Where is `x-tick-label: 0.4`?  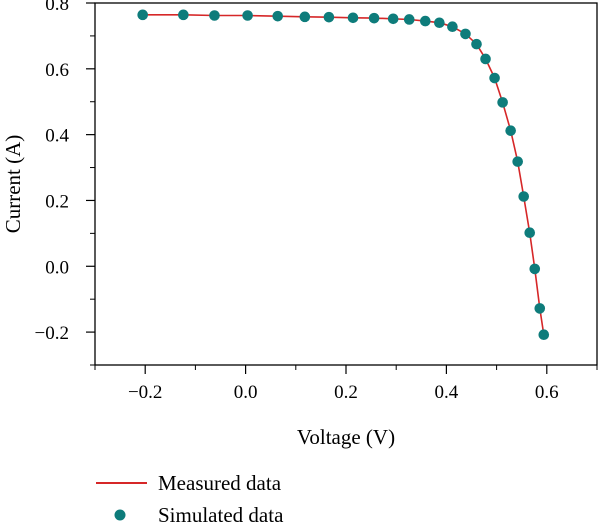 x-tick-label: 0.4 is located at coordinates (447, 392).